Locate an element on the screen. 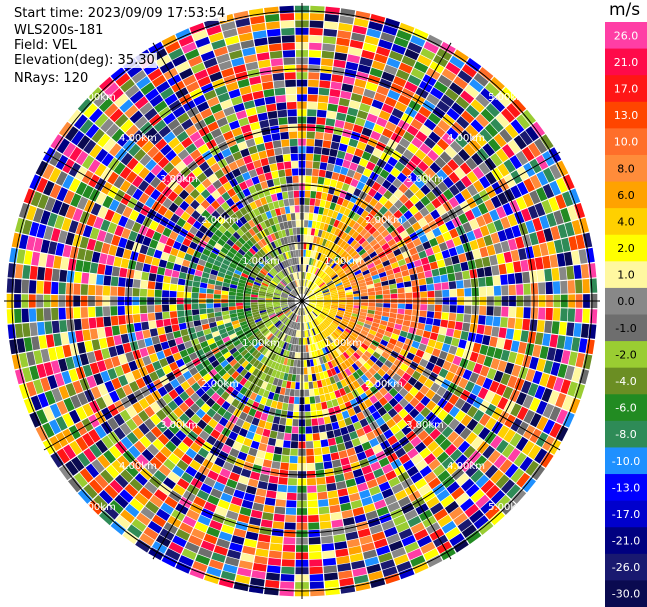 The width and height of the screenshot is (647, 607). colorbar-tick-label: 13.0 is located at coordinates (626, 115).